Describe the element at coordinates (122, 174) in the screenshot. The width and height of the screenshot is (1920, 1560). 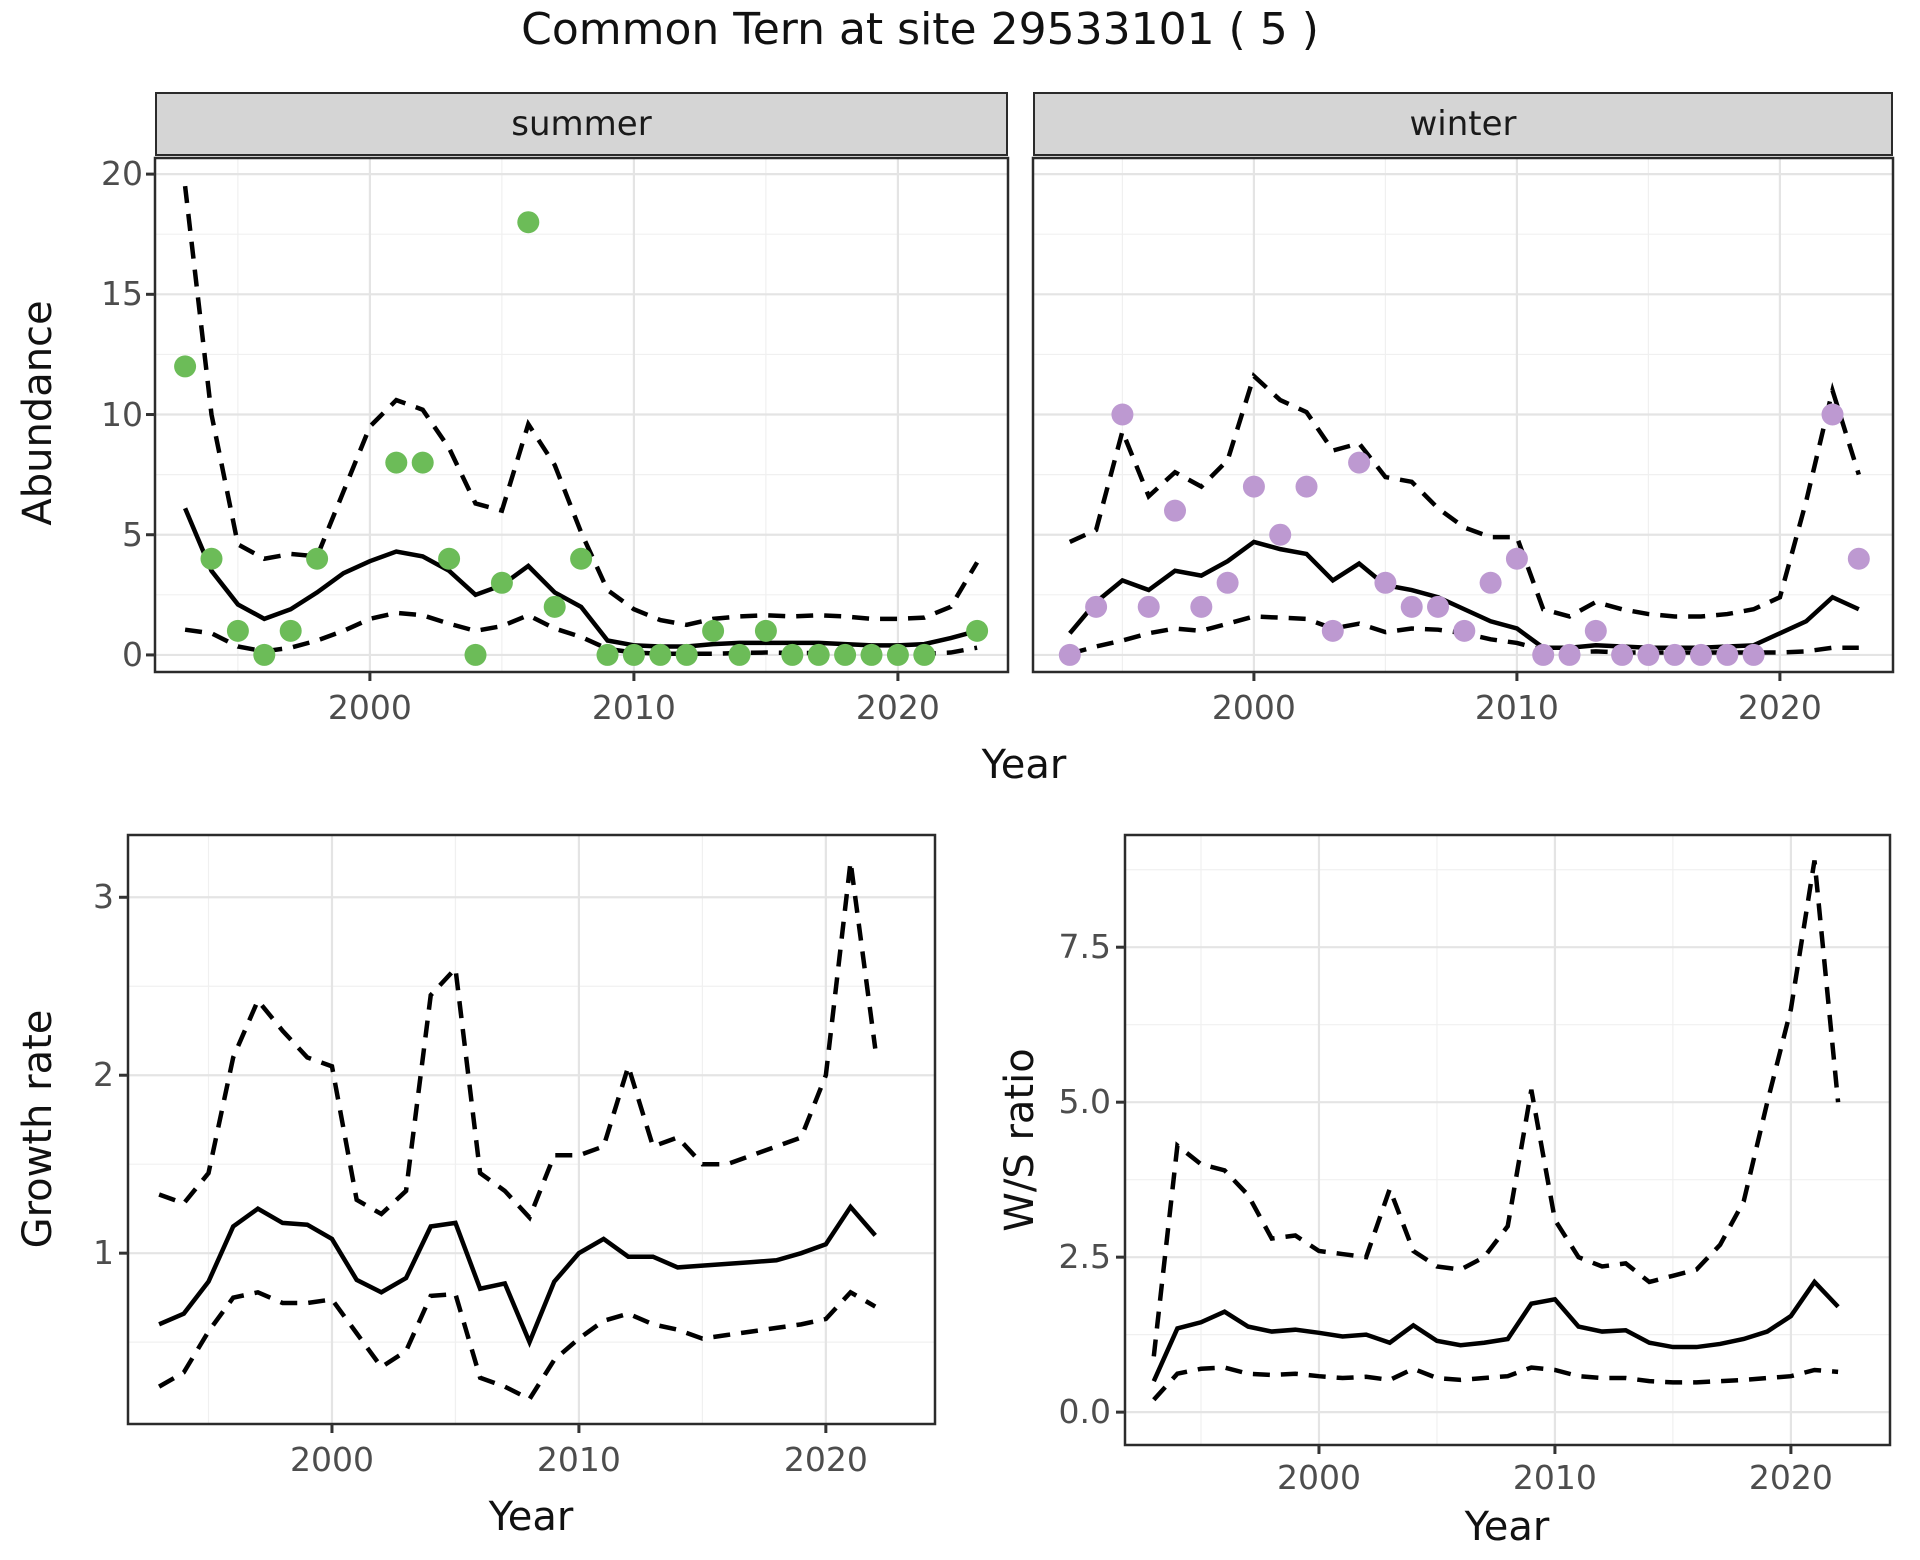
I see `y-tick-label: 20` at that location.